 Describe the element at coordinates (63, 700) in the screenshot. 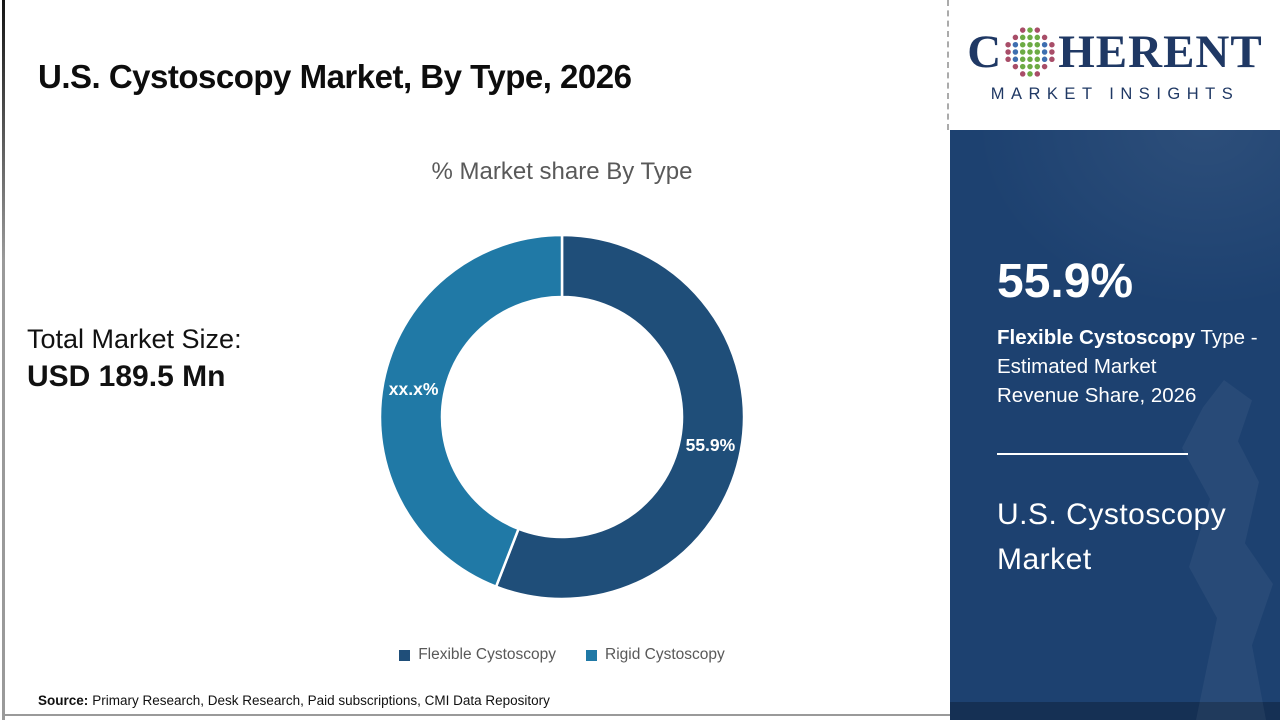

I see `source-label: Source:` at that location.